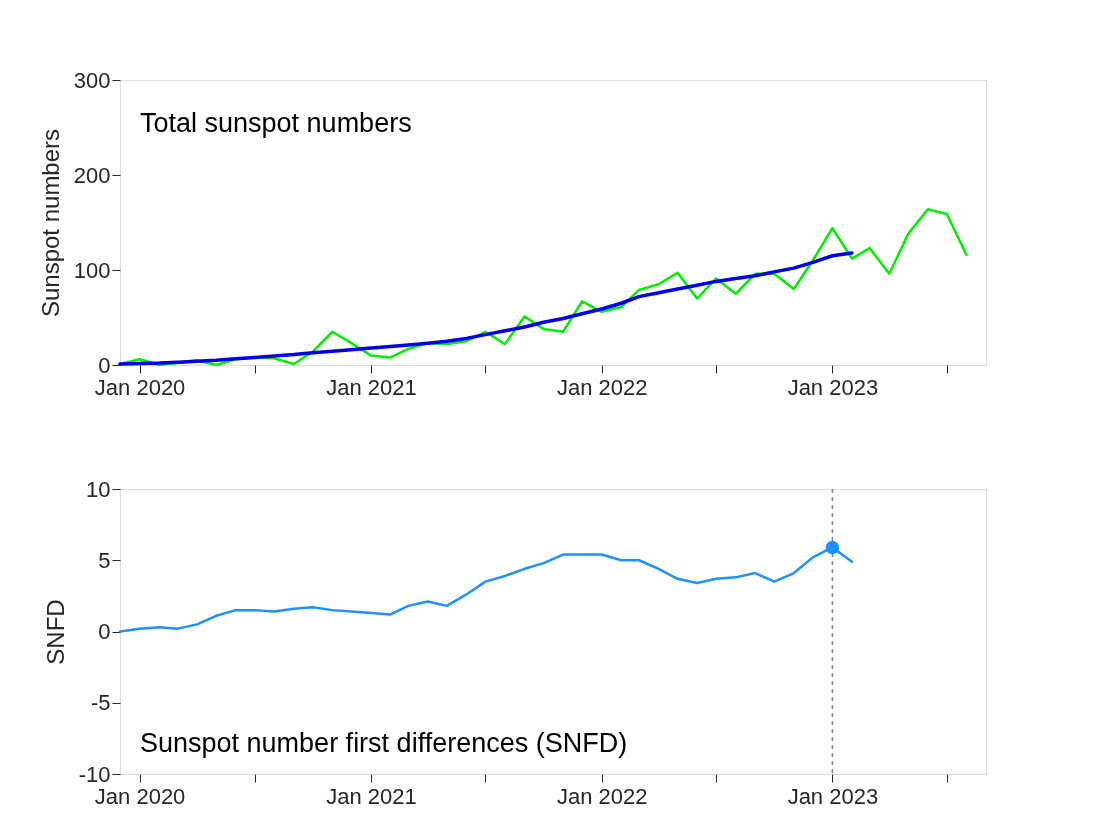  Describe the element at coordinates (276, 123) in the screenshot. I see `annotation: Total sunspot numbers` at that location.